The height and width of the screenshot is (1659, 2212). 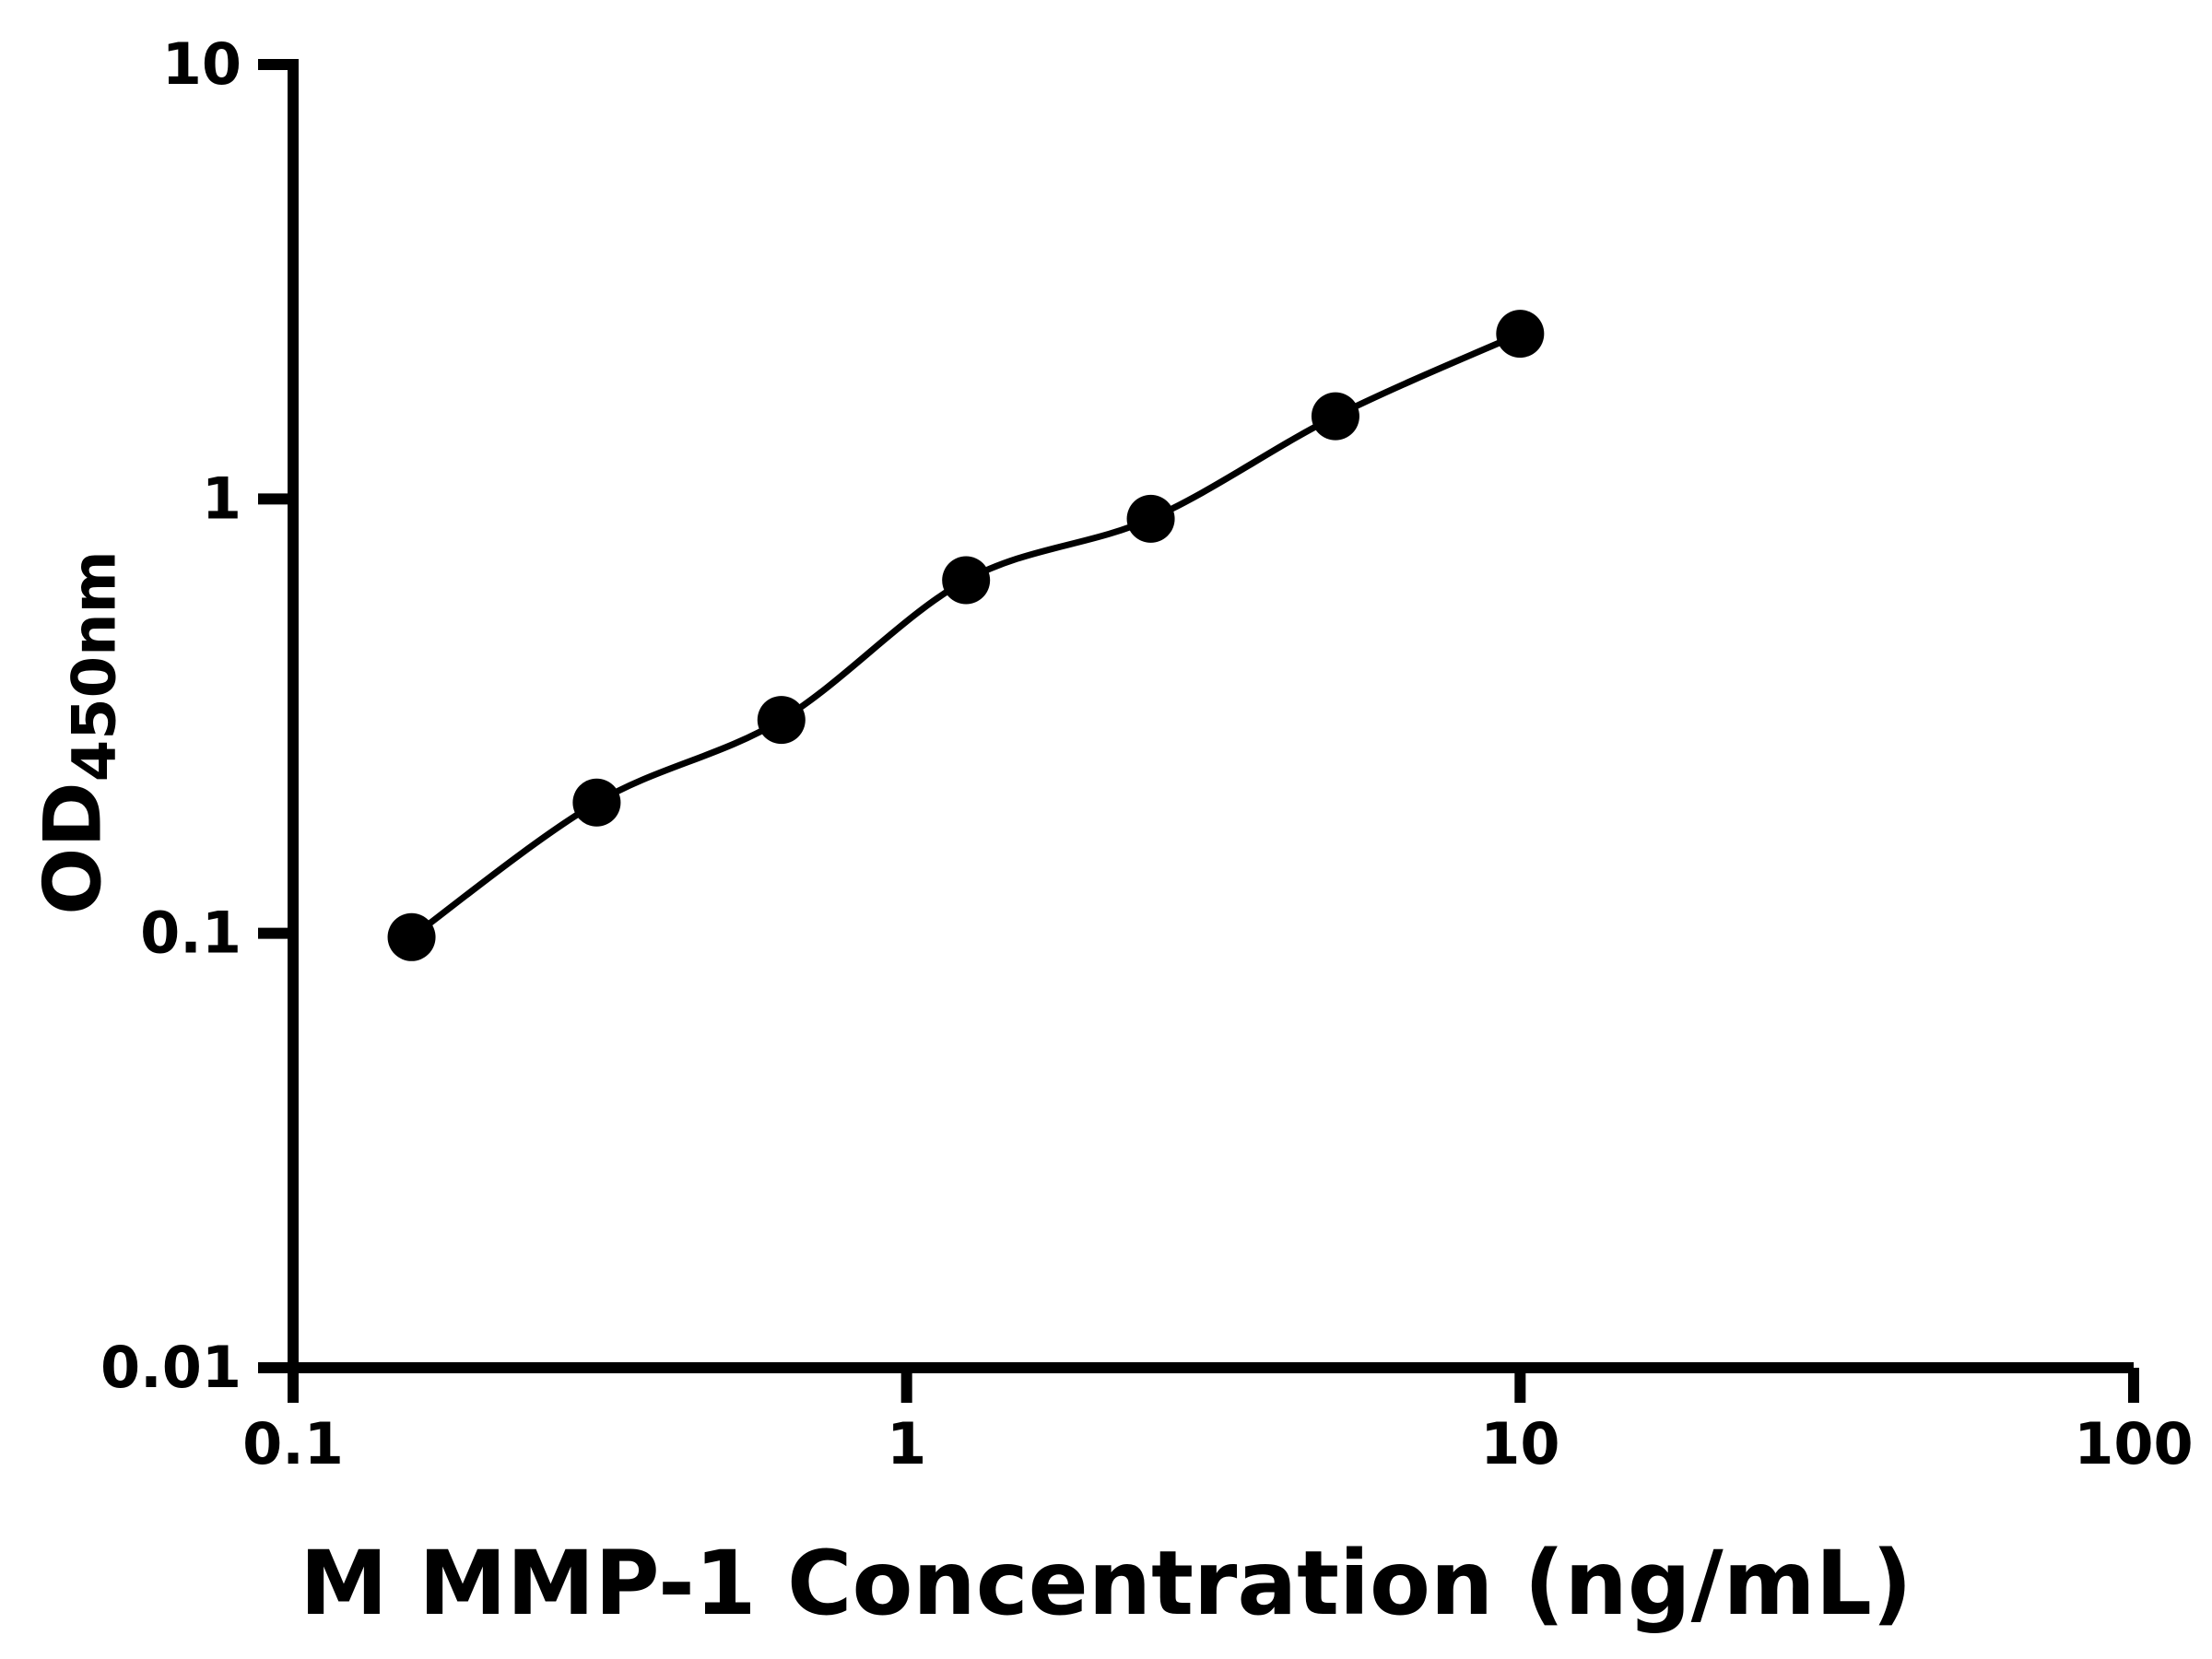 What do you see at coordinates (73, 848) in the screenshot?
I see `y-axis-title-main: OD` at bounding box center [73, 848].